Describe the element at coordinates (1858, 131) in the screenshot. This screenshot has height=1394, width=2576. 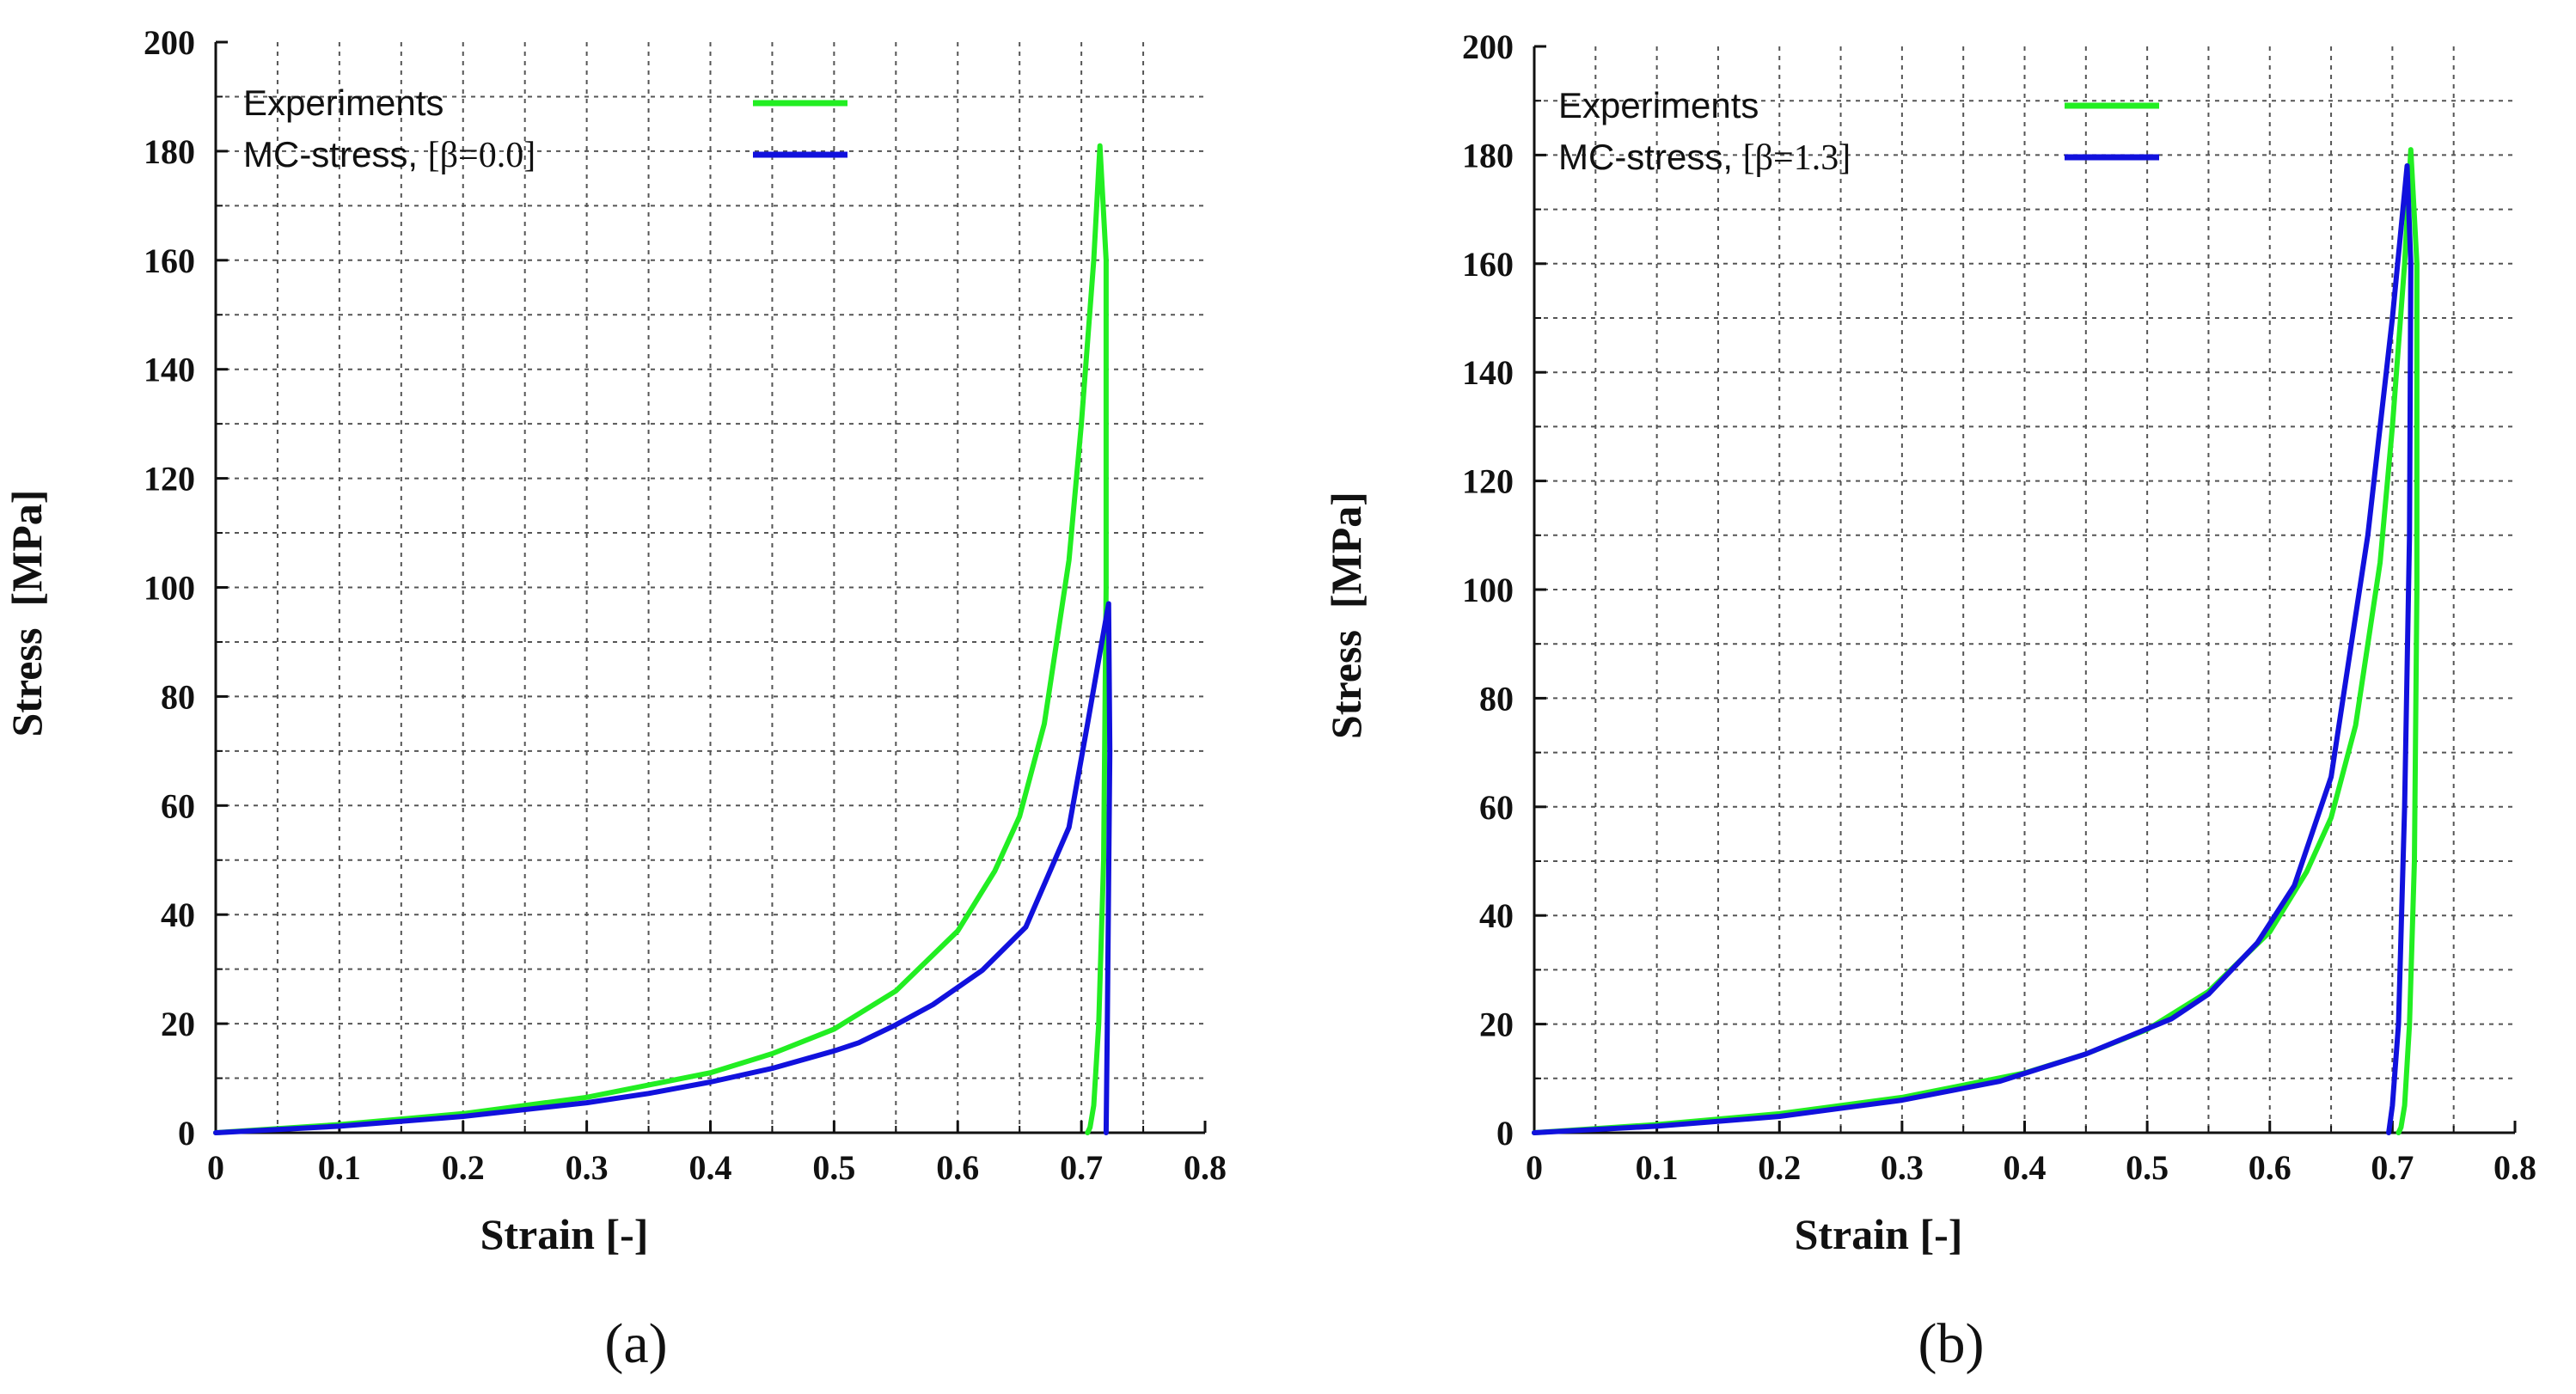
I see `legend: Experiments MC-stress, [β=1.3]` at that location.